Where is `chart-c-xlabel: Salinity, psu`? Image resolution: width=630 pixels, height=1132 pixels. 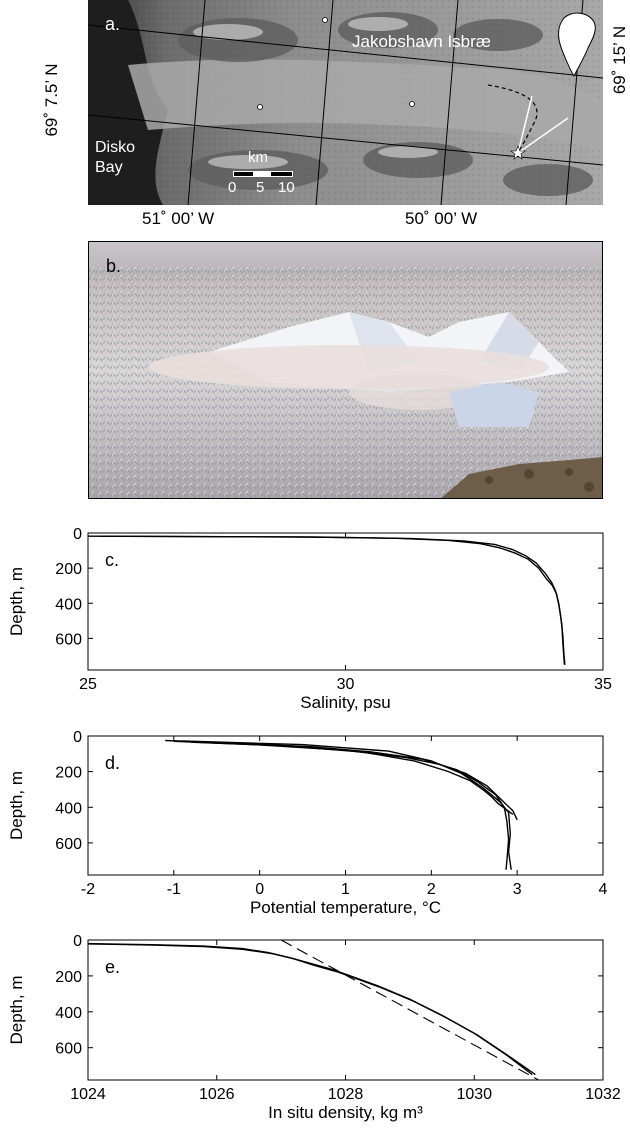 chart-c-xlabel: Salinity, psu is located at coordinates (345, 702).